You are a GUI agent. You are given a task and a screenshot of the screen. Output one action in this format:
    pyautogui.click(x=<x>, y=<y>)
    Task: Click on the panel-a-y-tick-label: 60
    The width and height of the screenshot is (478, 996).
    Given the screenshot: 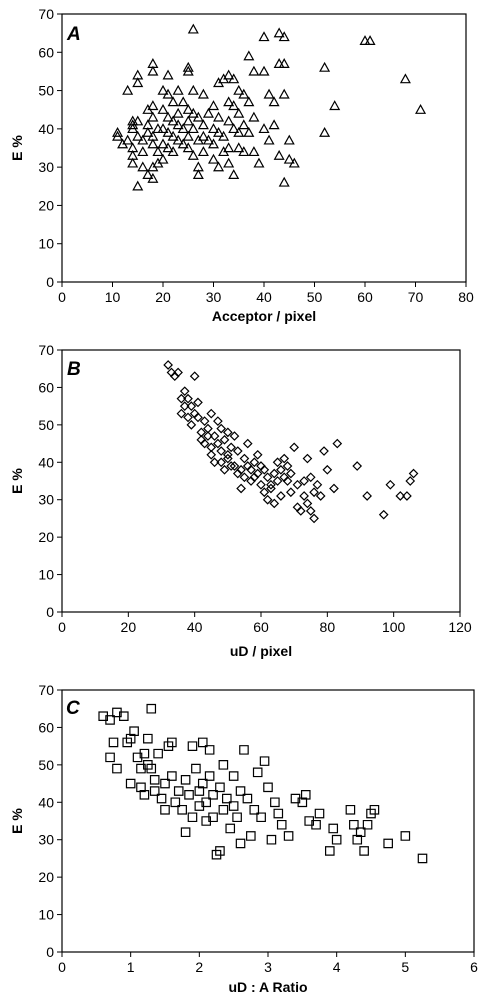 What is the action you would take?
    pyautogui.click(x=46, y=52)
    